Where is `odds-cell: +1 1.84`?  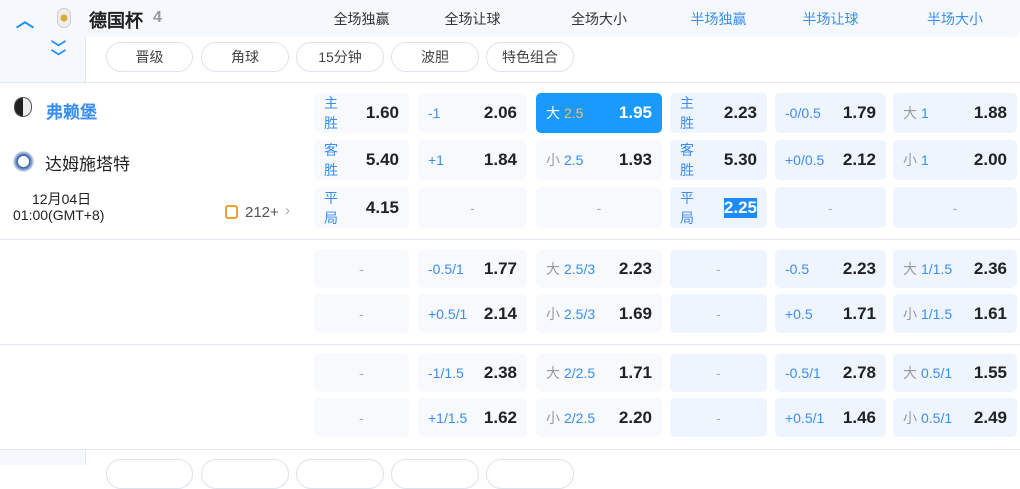 odds-cell: +1 1.84 is located at coordinates (472, 160).